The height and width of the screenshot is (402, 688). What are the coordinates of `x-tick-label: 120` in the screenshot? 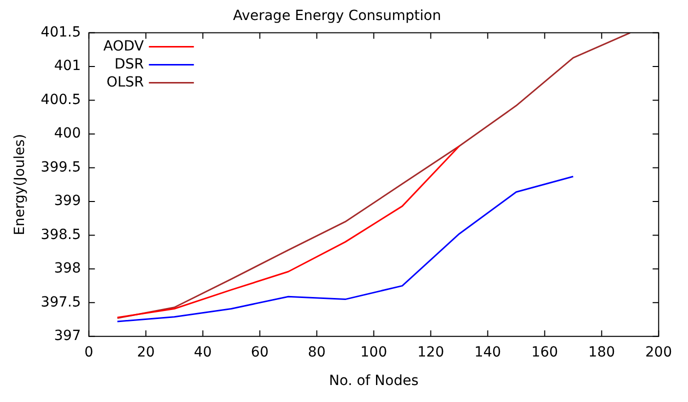 It's located at (430, 352).